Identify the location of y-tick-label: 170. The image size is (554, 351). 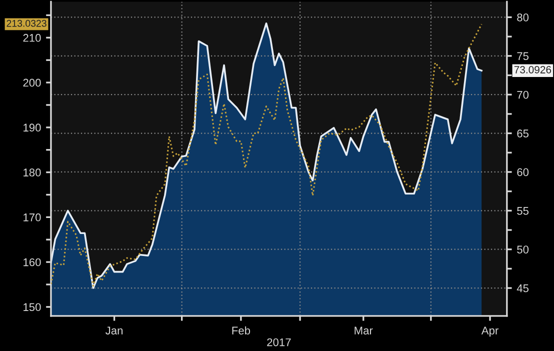
(32, 217).